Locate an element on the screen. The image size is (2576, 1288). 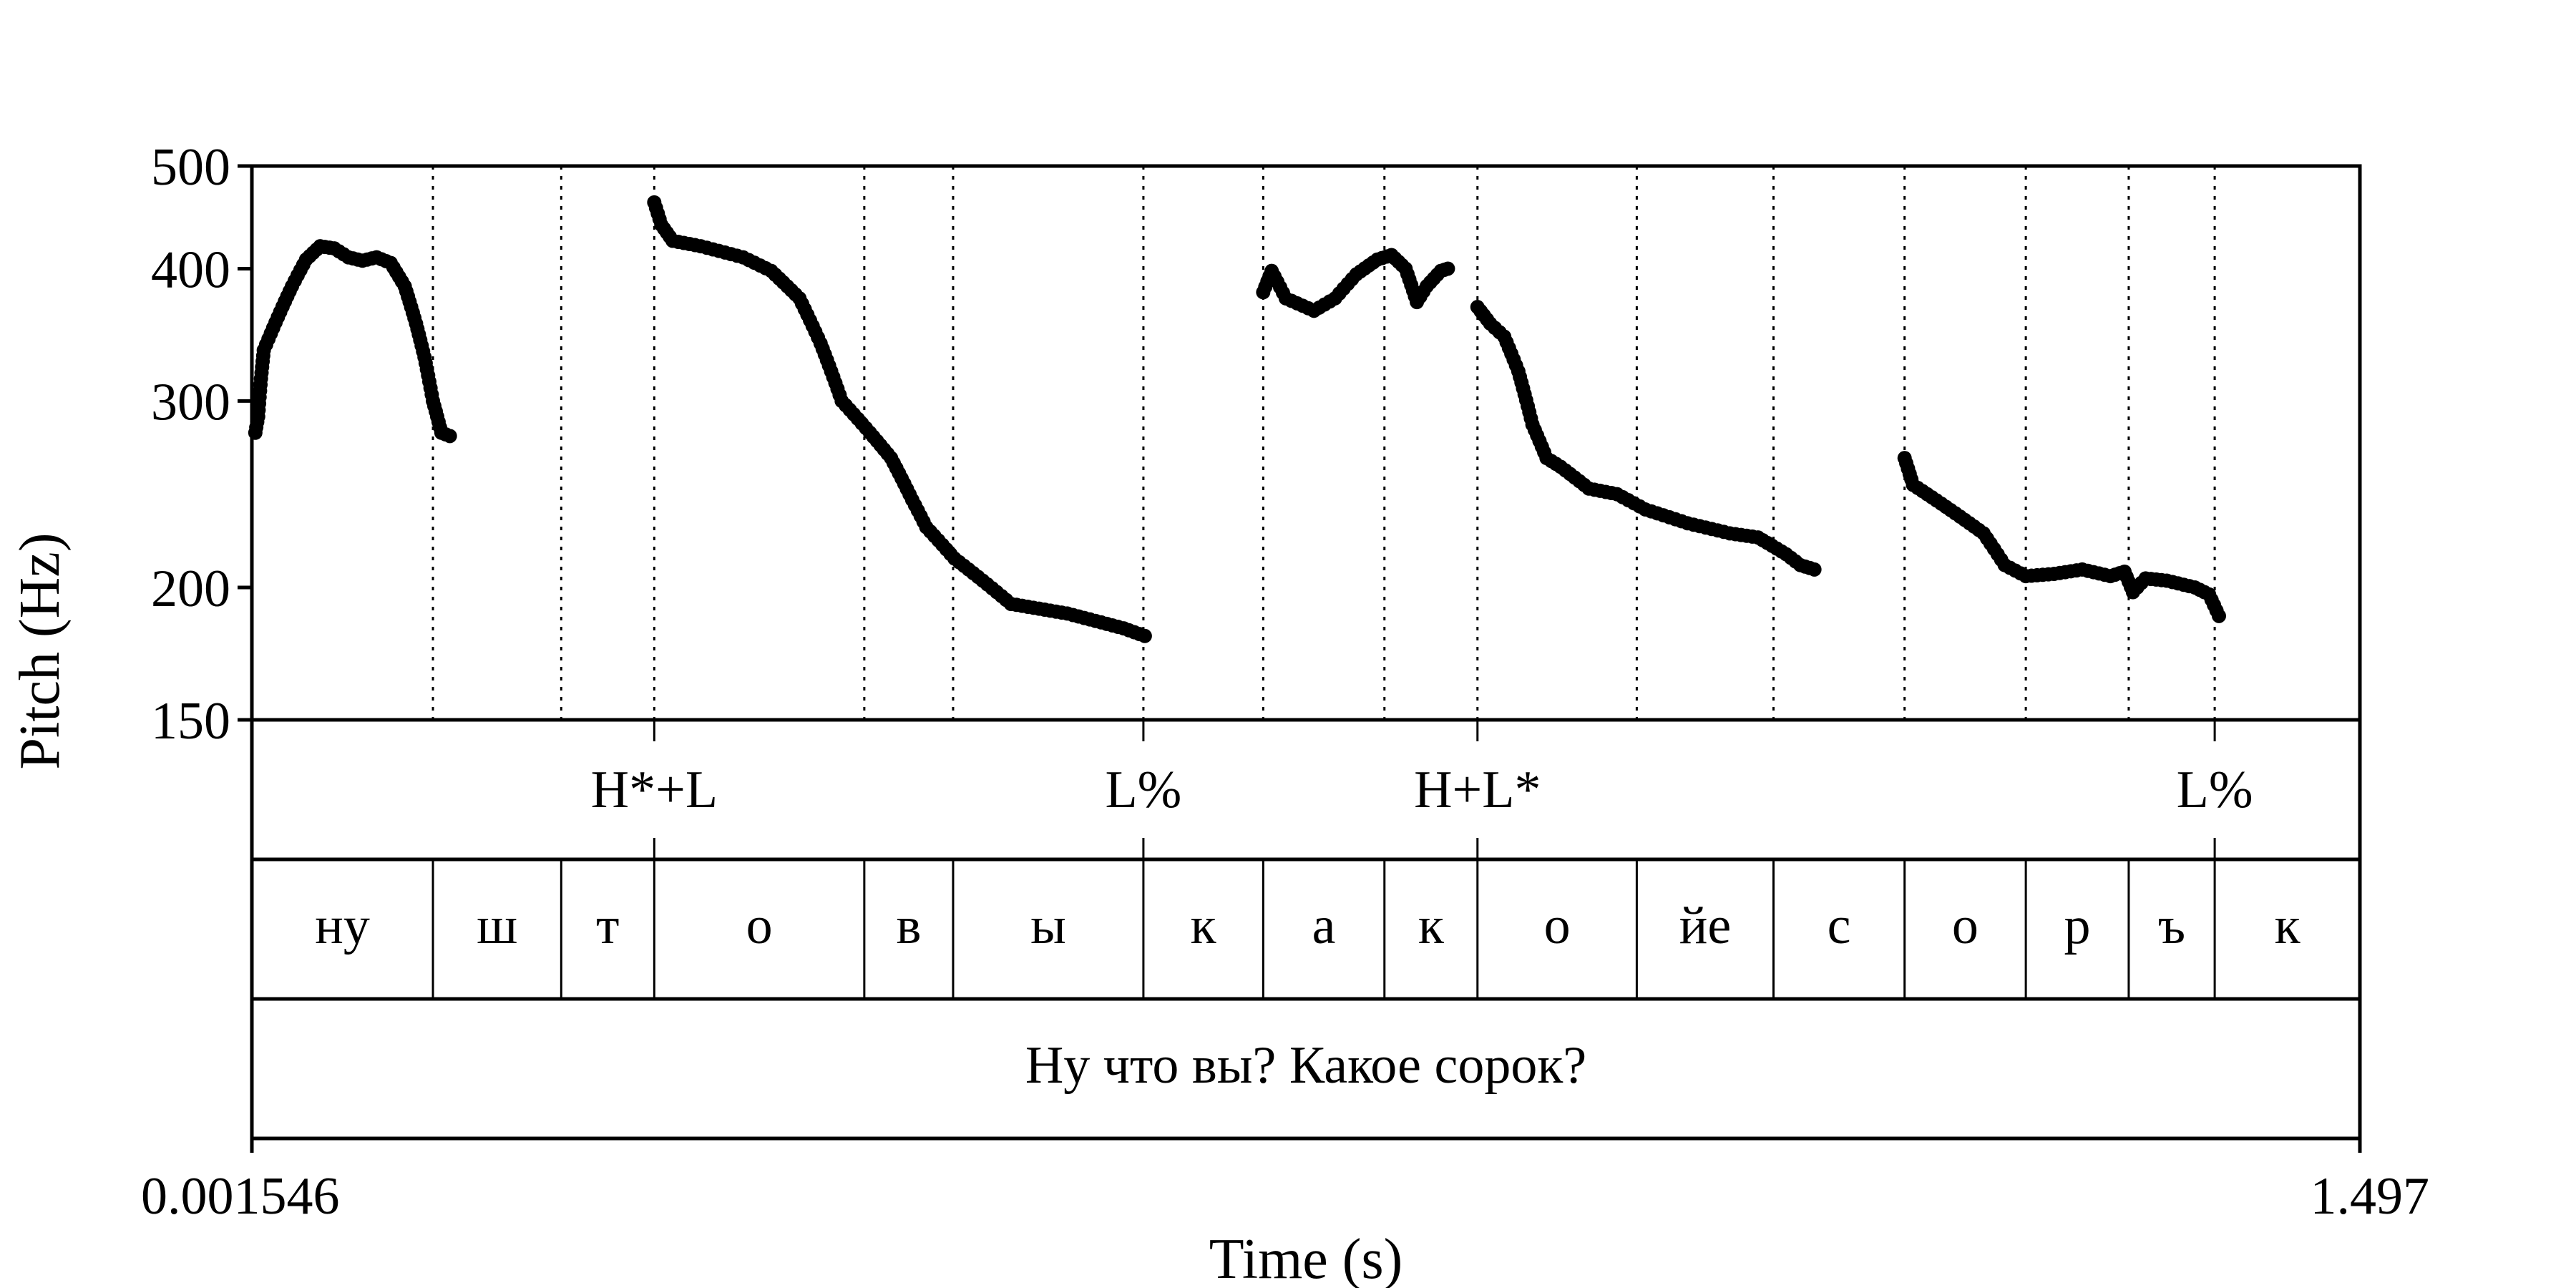
sentence-tier-frame is located at coordinates (1306, 1069).